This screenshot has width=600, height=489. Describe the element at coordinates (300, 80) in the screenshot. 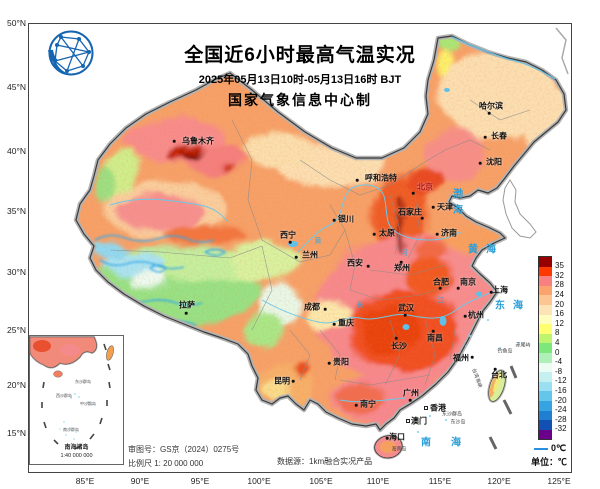

I see `map-time-range: 2025年05月13日10时-05月13日16时 BJT` at that location.